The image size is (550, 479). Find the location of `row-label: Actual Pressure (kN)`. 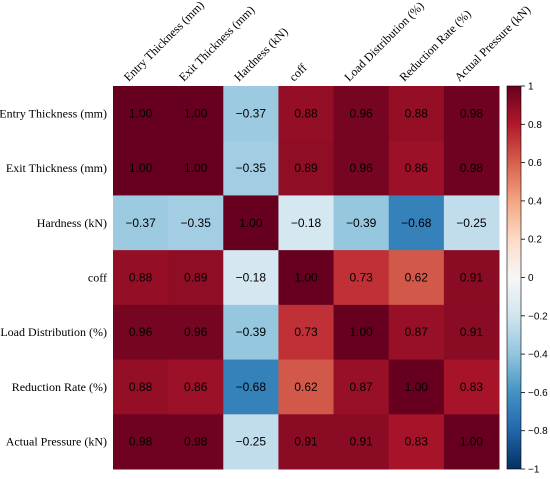

row-label: Actual Pressure (kN) is located at coordinates (56, 442).